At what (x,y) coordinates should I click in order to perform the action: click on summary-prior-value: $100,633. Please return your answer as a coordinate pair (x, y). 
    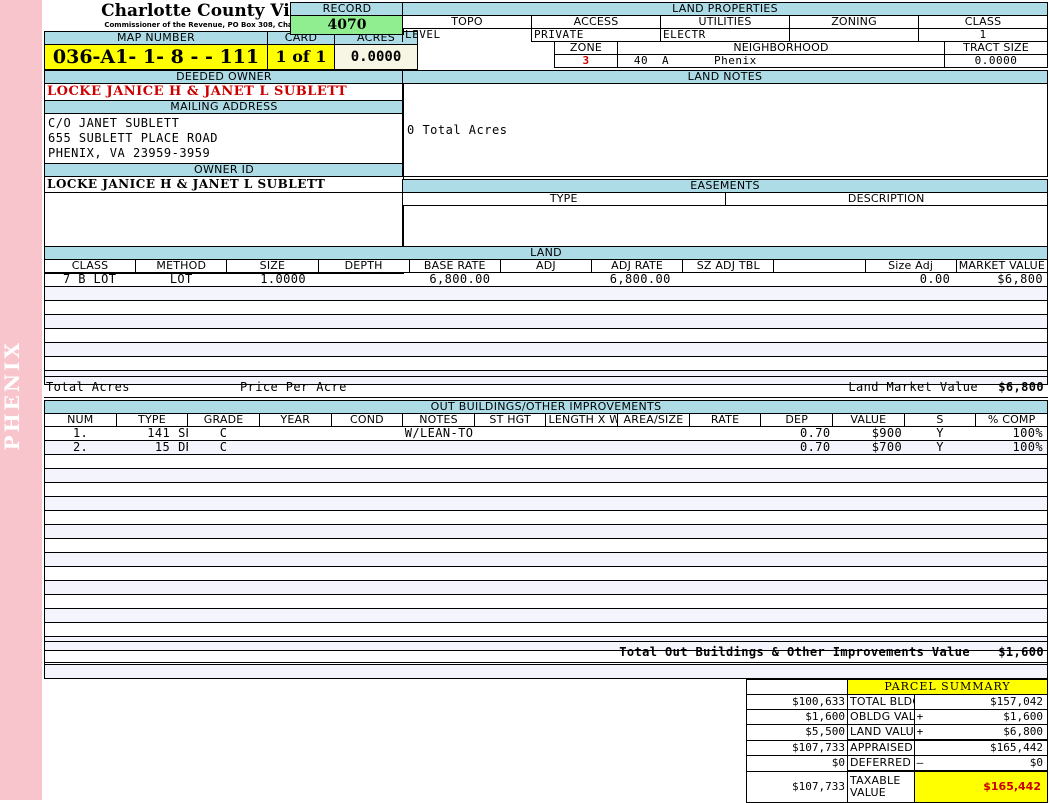
    Looking at the image, I should click on (797, 702).